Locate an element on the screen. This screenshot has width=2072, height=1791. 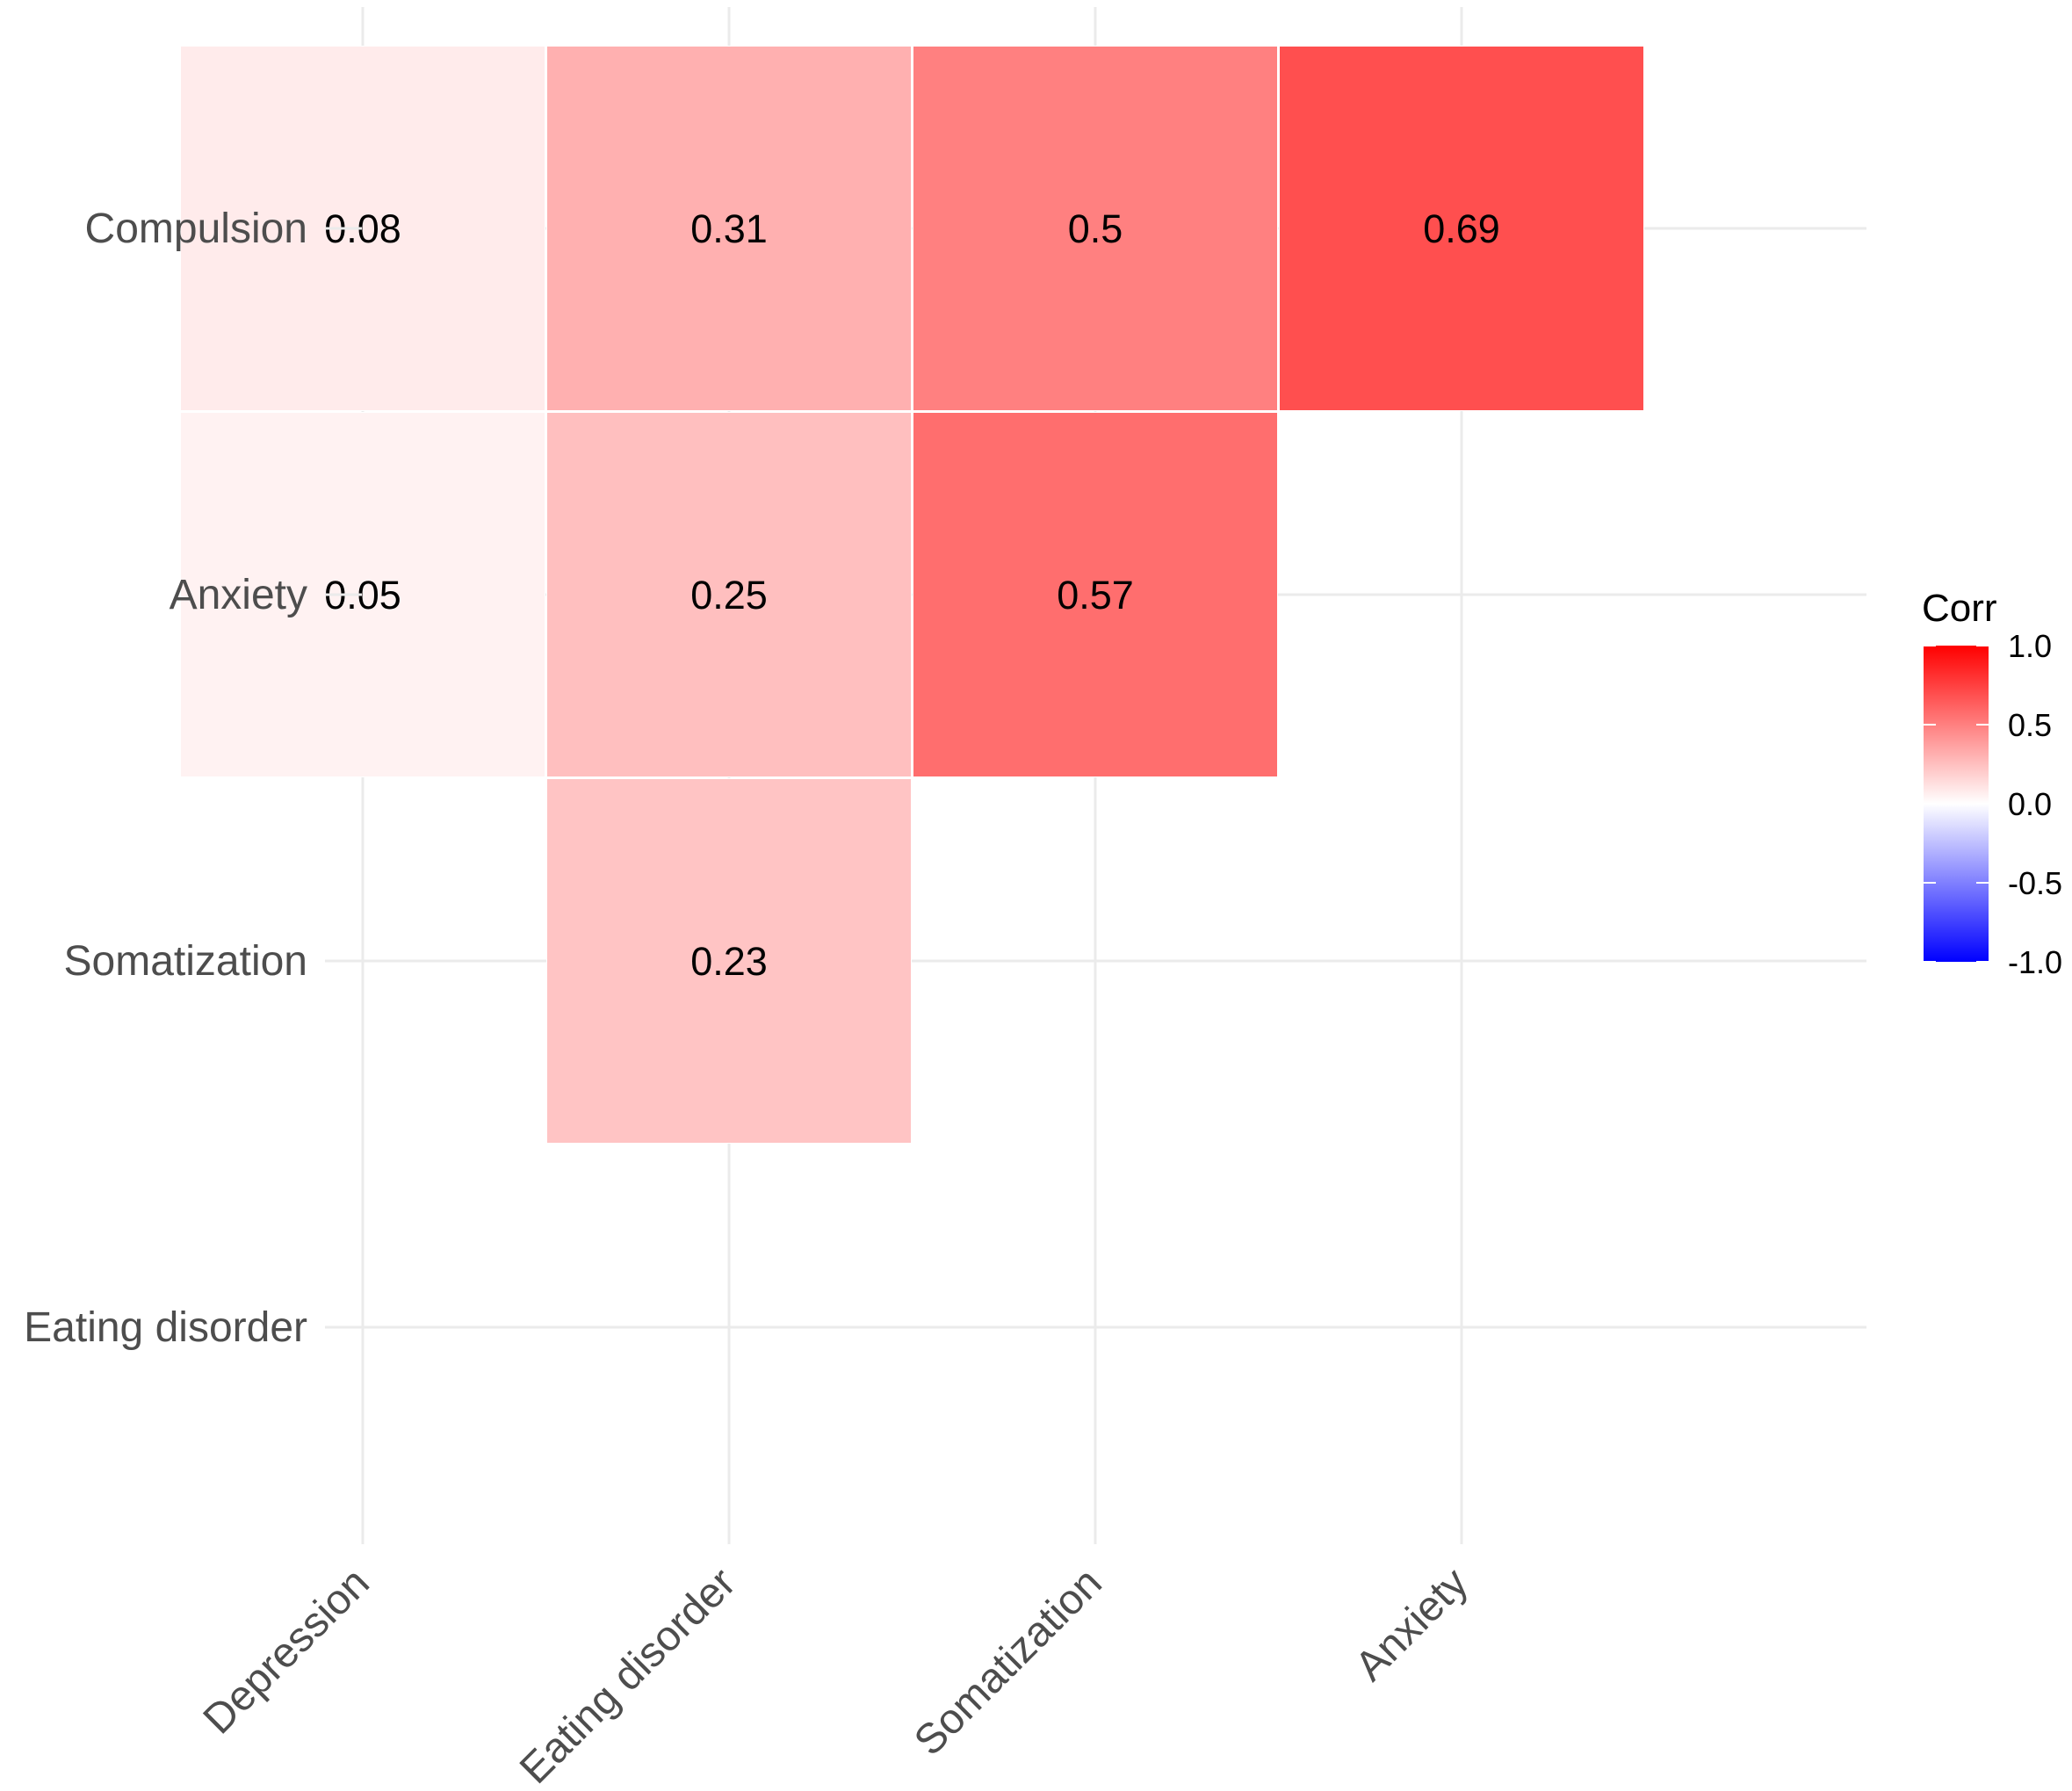
legend-ticks: 1.0 0.5 0.0 -0.5 -1.0 is located at coordinates (1993, 804).